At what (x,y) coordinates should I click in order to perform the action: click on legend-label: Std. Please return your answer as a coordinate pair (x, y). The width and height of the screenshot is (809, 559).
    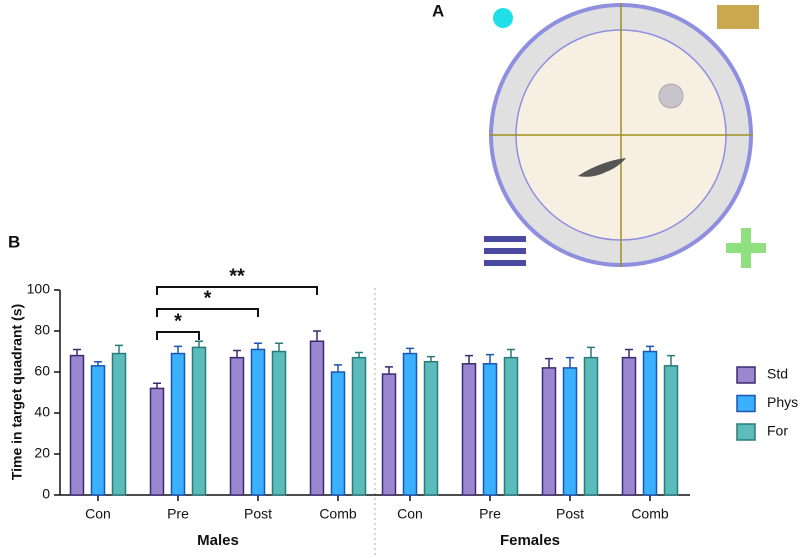
    Looking at the image, I should click on (777, 374).